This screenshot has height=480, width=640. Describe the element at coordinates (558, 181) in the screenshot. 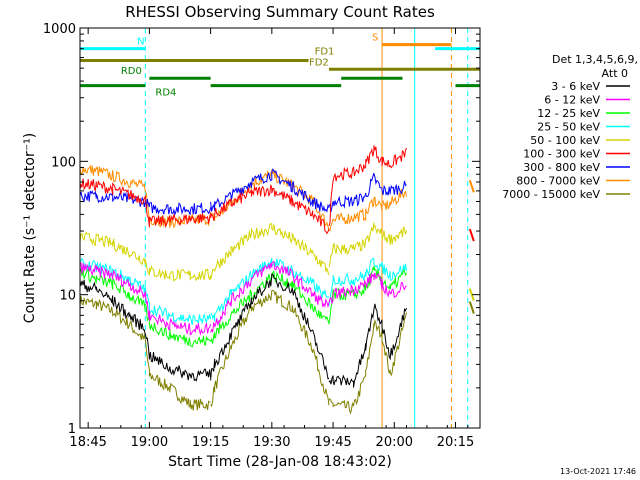

I see `legend-entry-label: 800 - 7000 keV` at that location.